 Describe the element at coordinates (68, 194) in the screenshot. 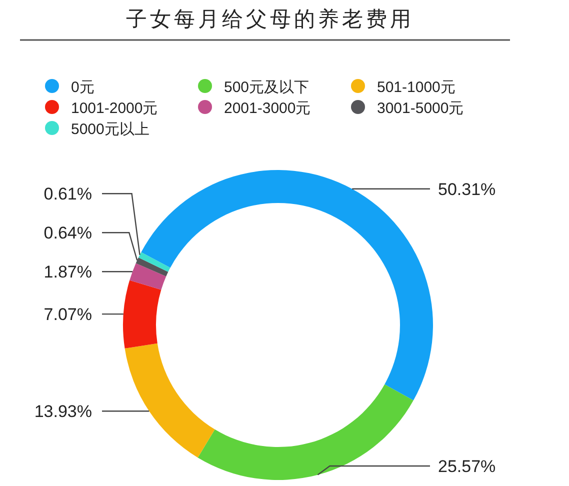

I see `data-label: 0.61%` at that location.